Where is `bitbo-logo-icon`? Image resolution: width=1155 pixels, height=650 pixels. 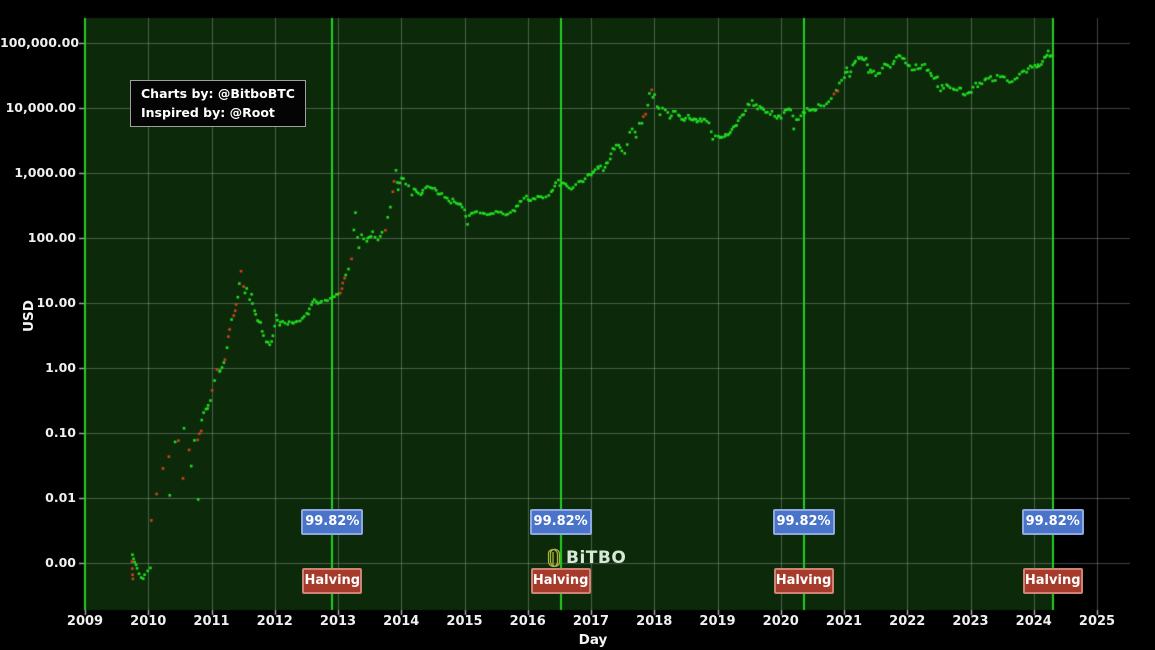 bitbo-logo-icon is located at coordinates (554, 558).